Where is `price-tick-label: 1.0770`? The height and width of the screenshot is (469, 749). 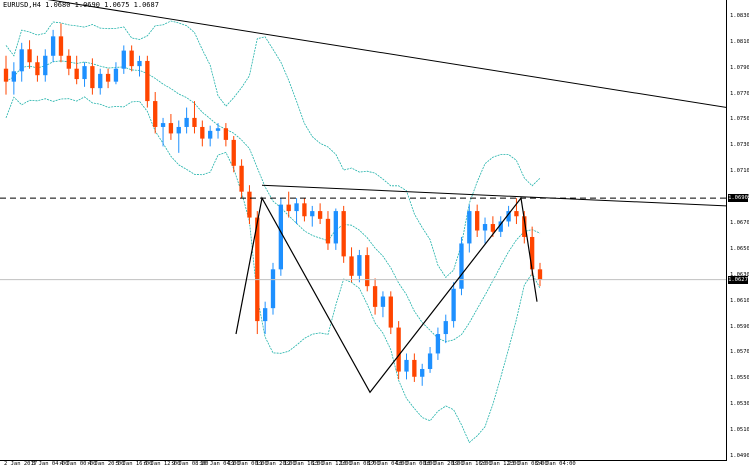
price-tick-label: 1.0770 is located at coordinates (739, 93).